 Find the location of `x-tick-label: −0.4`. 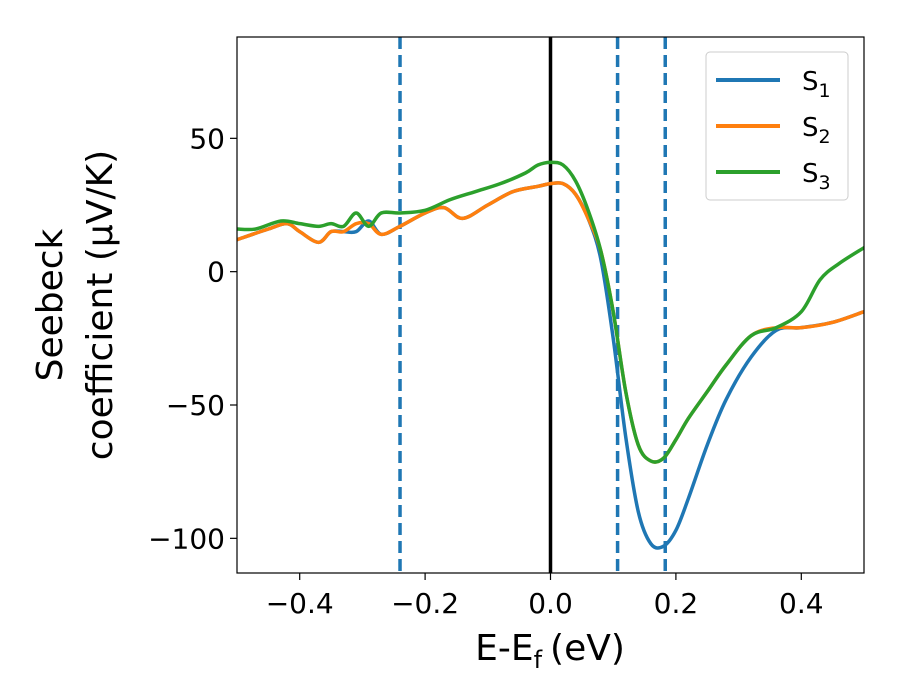

x-tick-label: −0.4 is located at coordinates (300, 603).